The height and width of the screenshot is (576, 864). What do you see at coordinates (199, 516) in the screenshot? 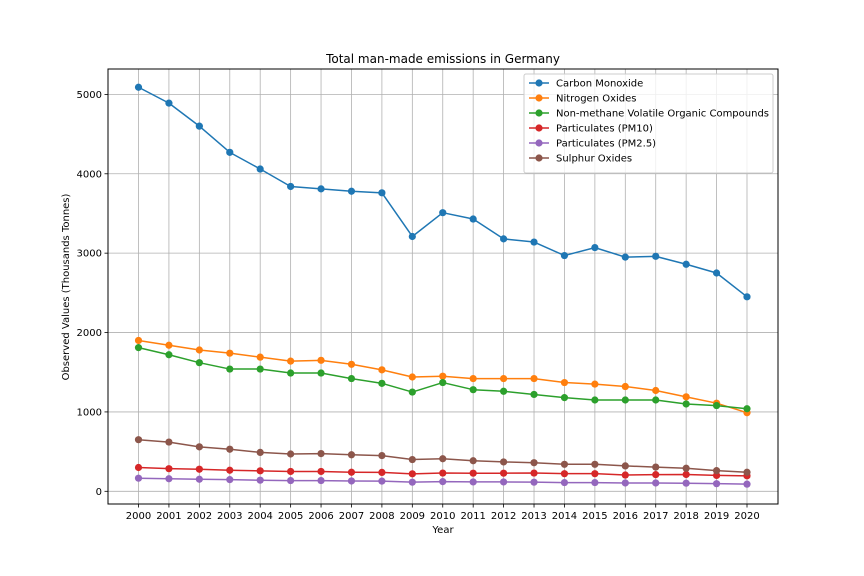
I see `x-tick-label: 2002` at bounding box center [199, 516].